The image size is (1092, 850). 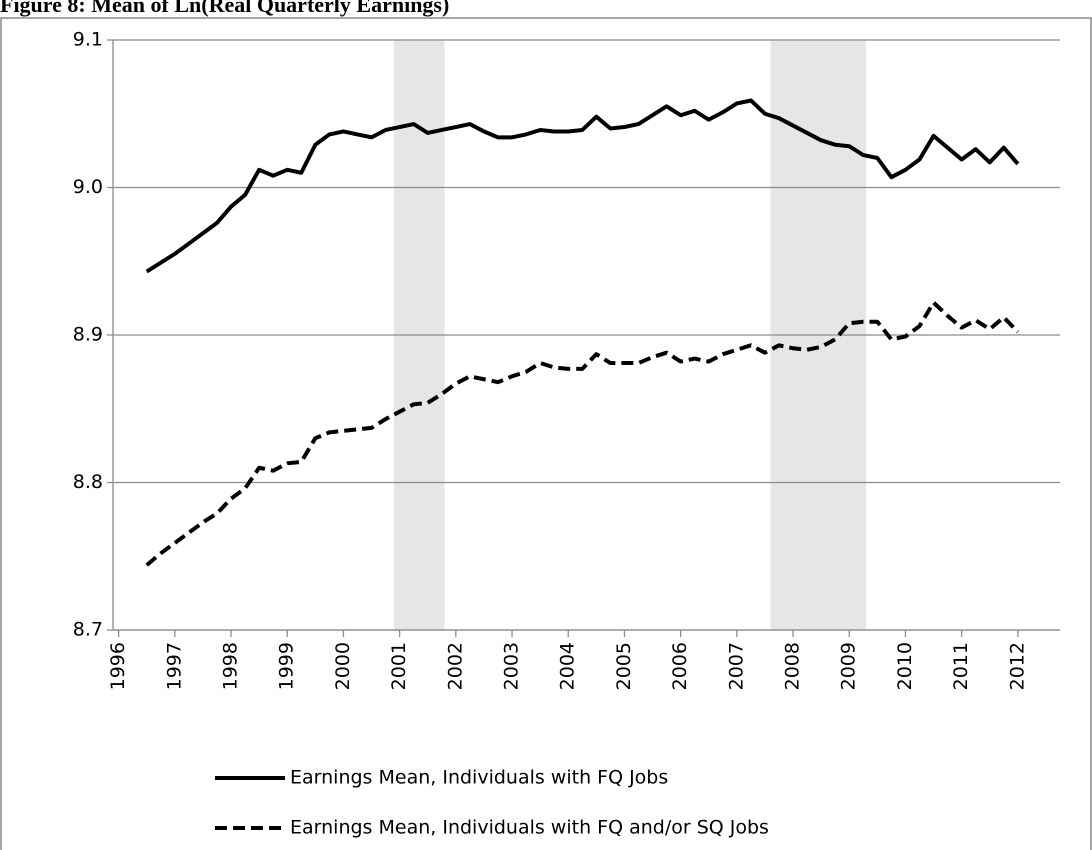 I want to click on x-tick-label: 2000, so click(x=343, y=666).